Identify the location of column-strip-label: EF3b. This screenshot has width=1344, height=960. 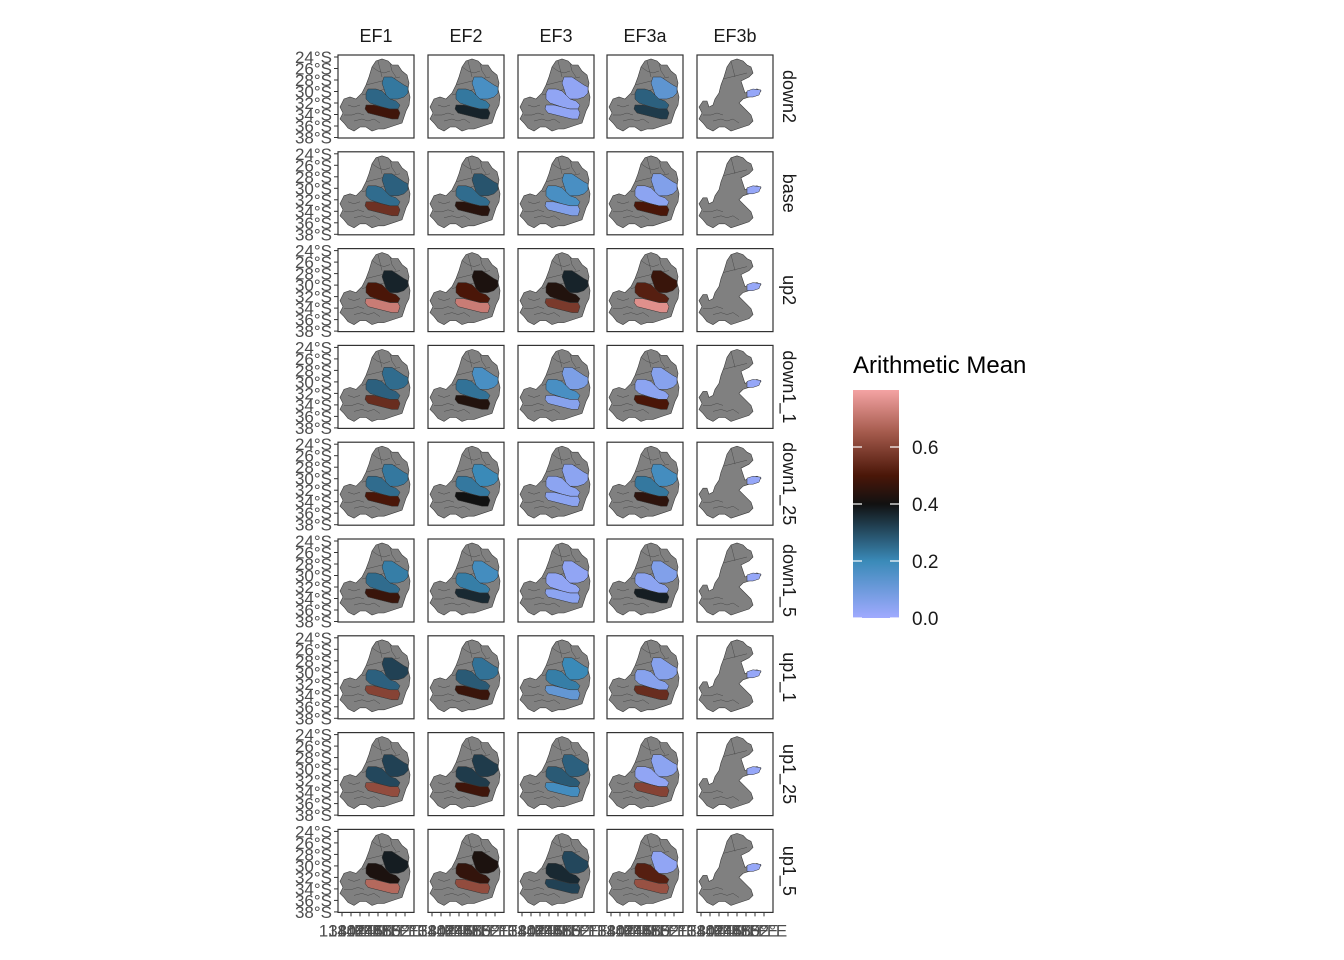
(734, 36).